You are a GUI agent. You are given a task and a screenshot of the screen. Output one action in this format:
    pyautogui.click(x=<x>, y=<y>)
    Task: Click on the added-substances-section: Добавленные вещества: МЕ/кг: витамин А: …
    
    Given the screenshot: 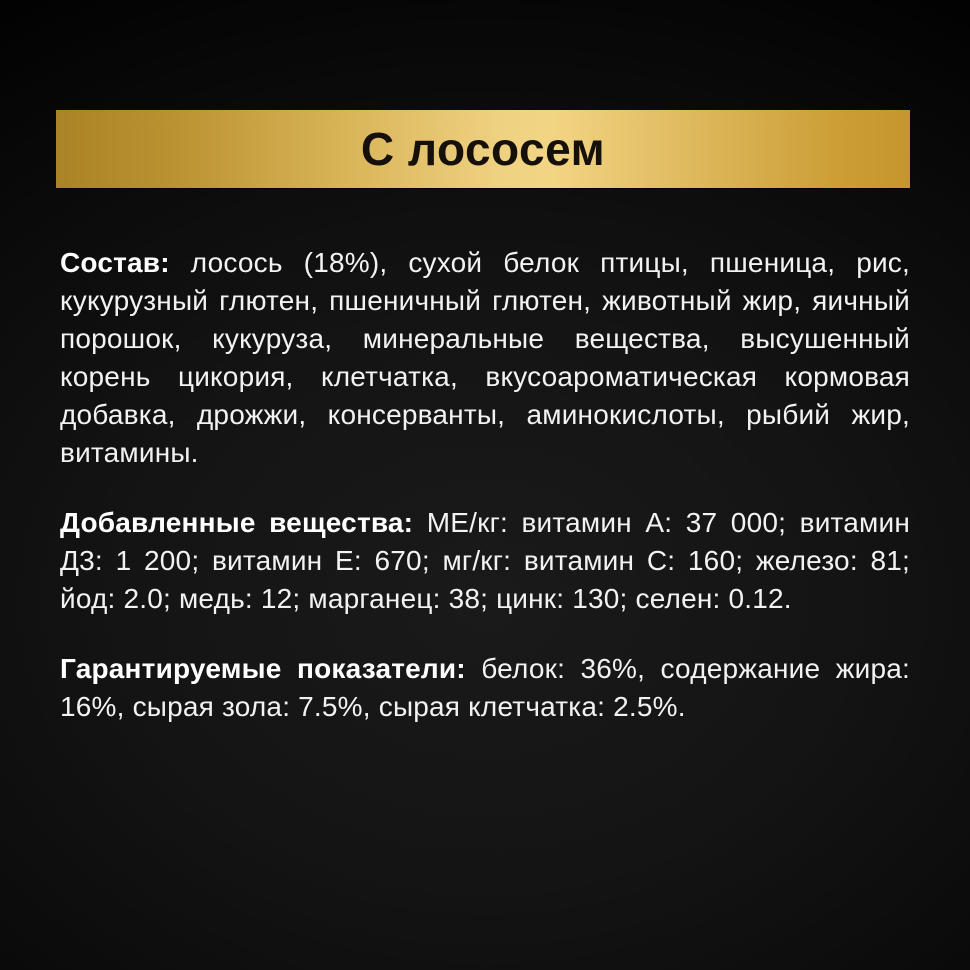 What is the action you would take?
    pyautogui.click(x=485, y=561)
    